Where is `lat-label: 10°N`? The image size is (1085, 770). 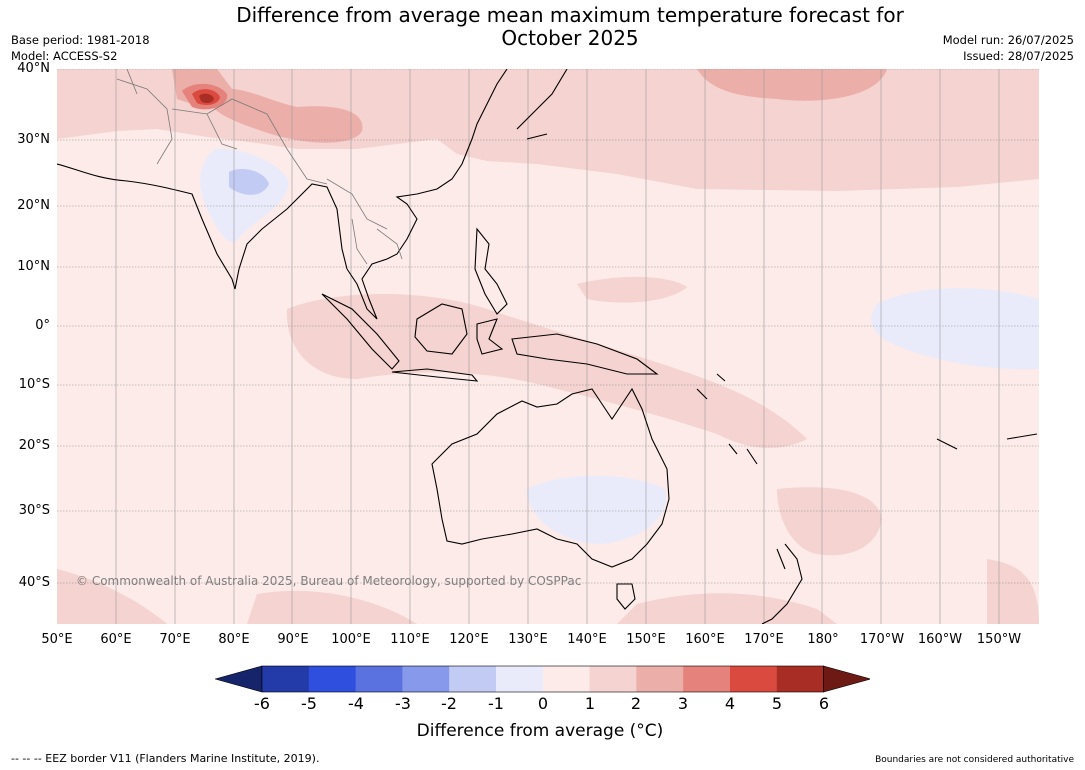
lat-label: 10°N is located at coordinates (33, 266).